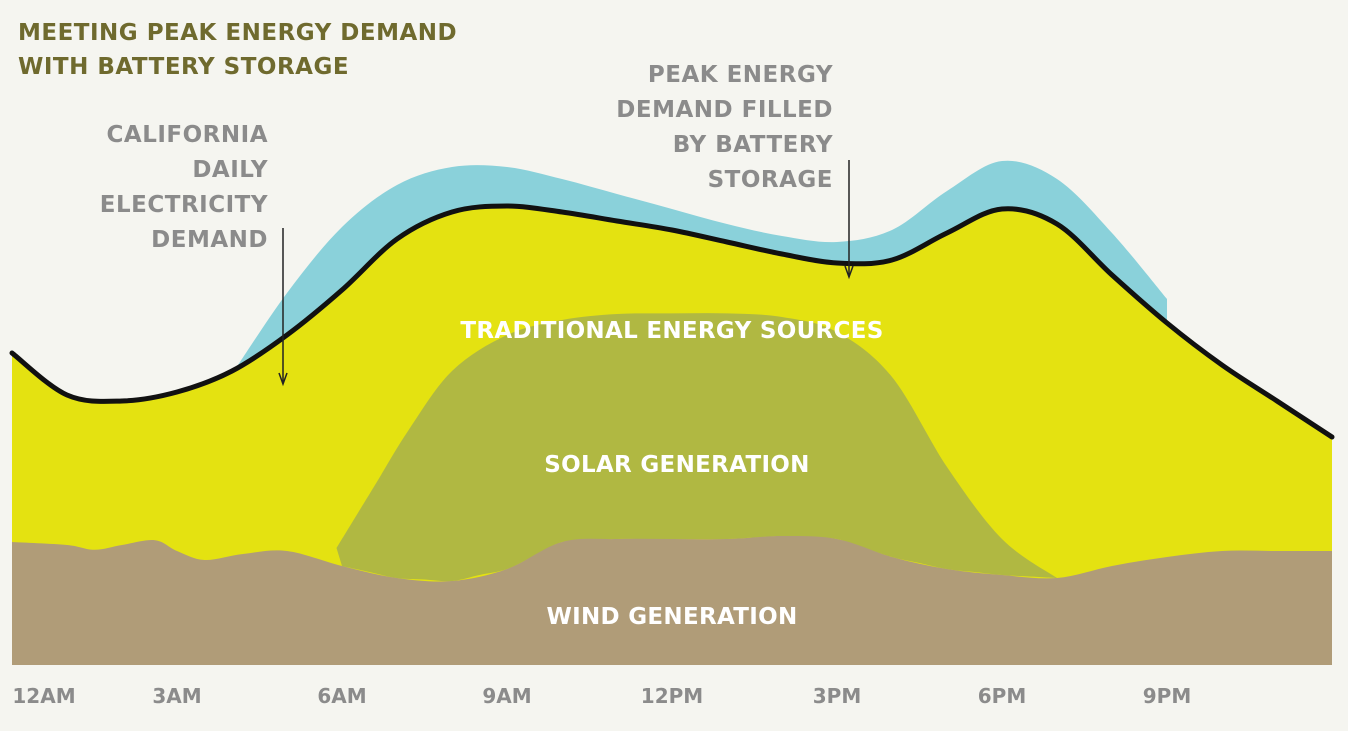 The image size is (1348, 731). I want to click on x-tick-9pm: 9PM, so click(1167, 696).